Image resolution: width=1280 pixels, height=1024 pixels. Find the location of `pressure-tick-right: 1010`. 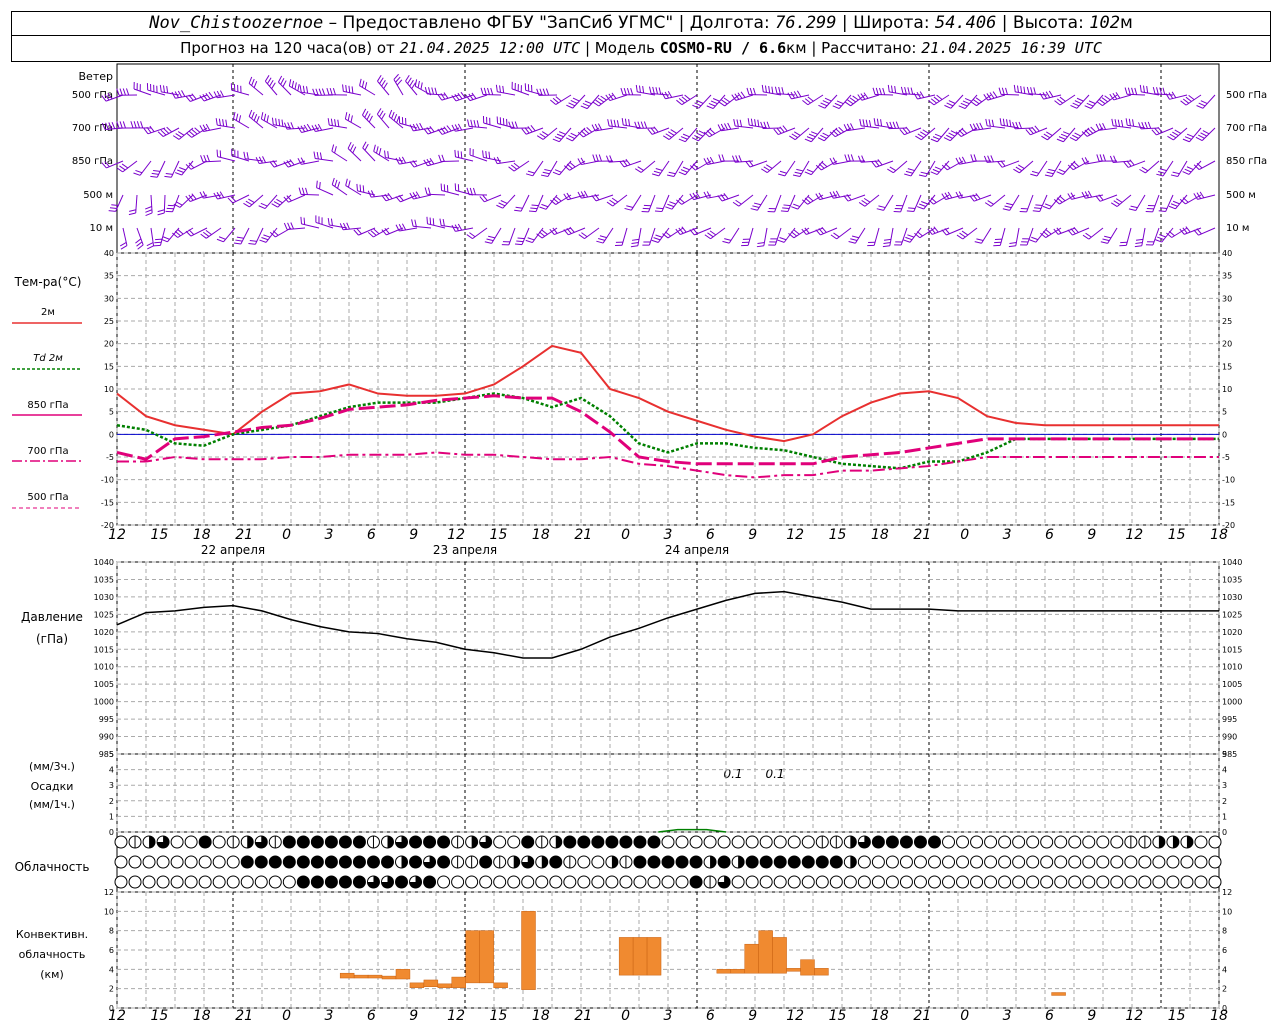

pressure-tick-right: 1010 is located at coordinates (1232, 667).